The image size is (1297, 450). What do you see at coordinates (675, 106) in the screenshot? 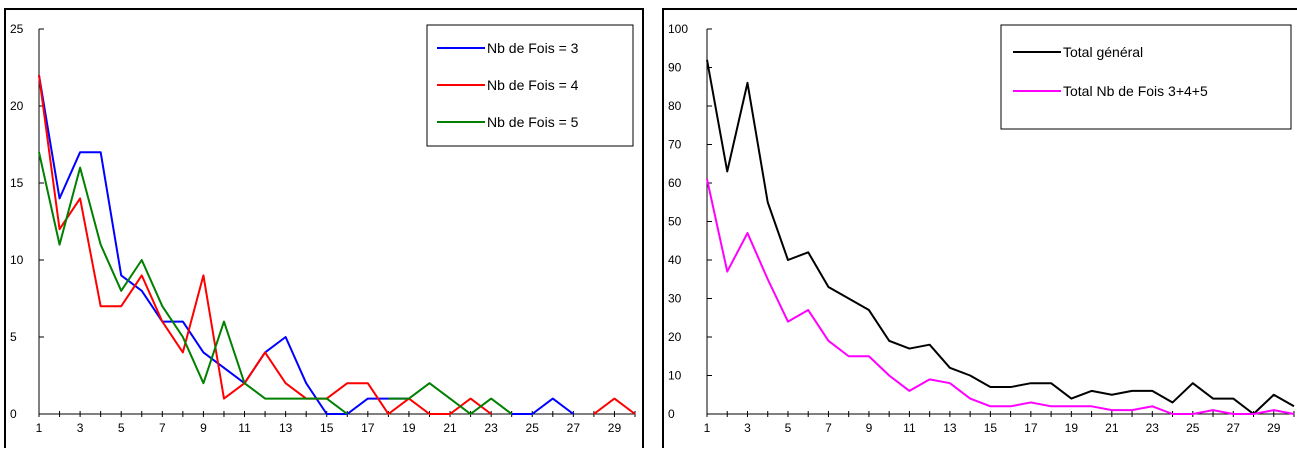
I see `right-y-tick-label: 80` at bounding box center [675, 106].